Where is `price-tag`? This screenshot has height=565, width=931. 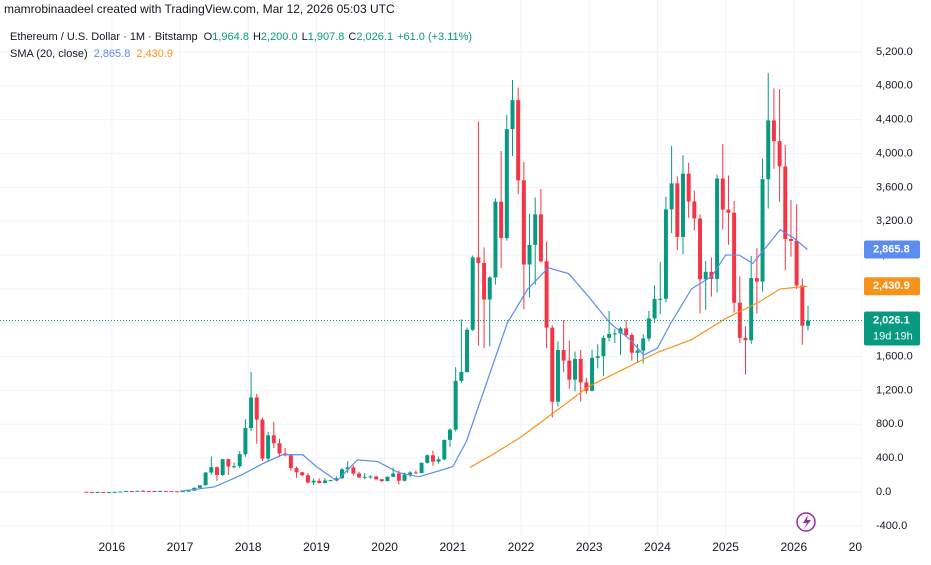
price-tag is located at coordinates (892, 249).